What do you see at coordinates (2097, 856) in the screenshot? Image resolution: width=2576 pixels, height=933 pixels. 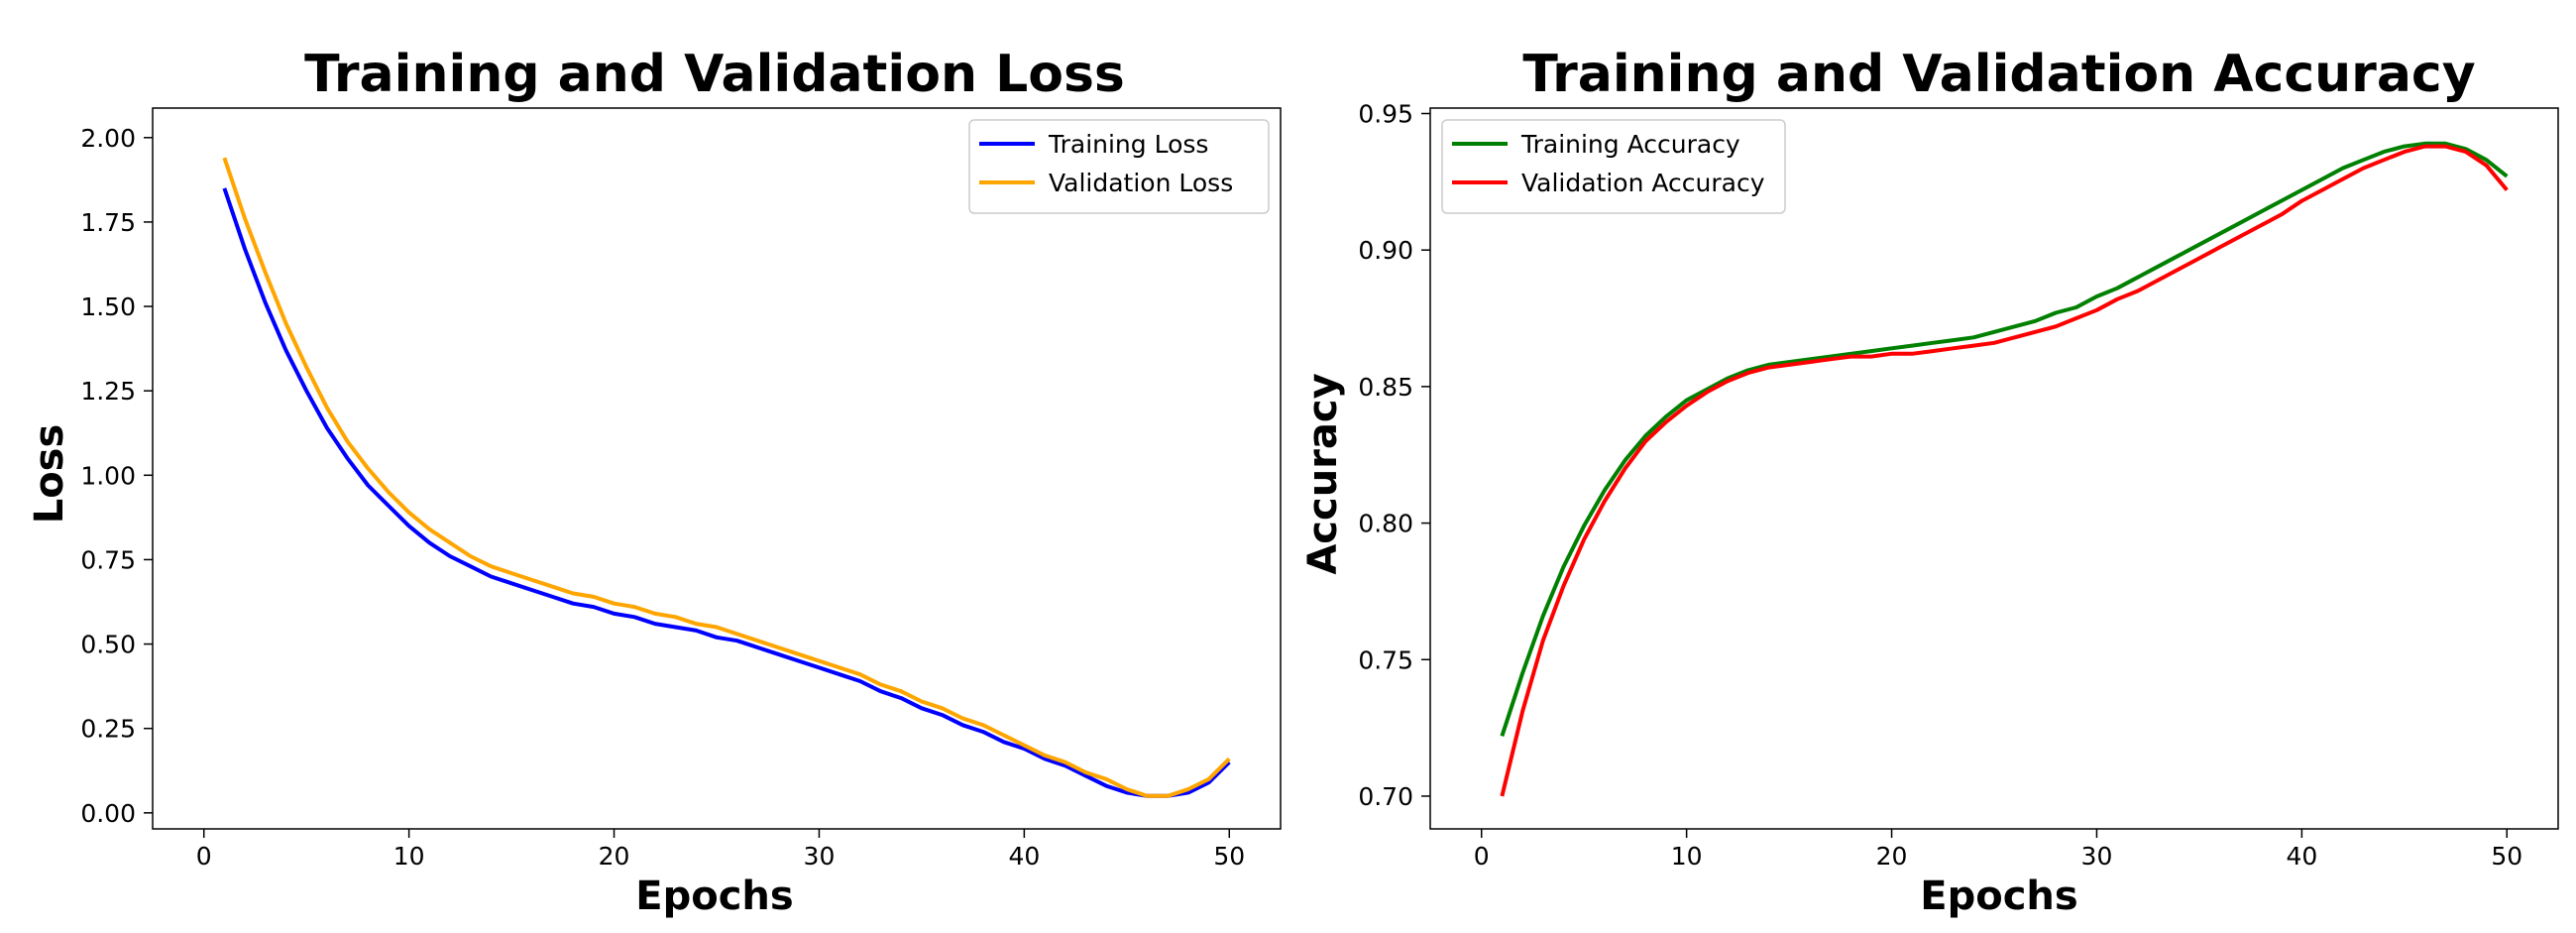 I see `accuracy-chart-xtick-label: 30` at bounding box center [2097, 856].